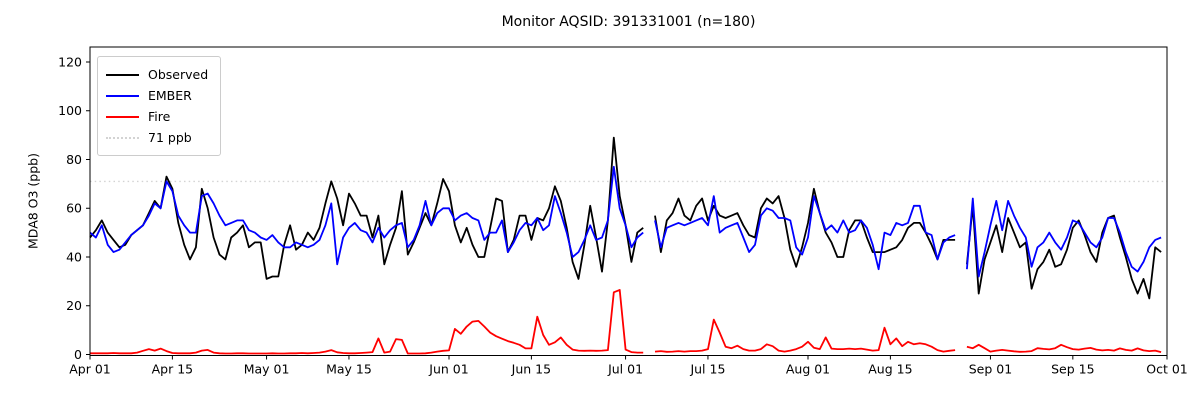  What do you see at coordinates (1167, 369) in the screenshot?
I see `x-tick-label: Oct 01` at bounding box center [1167, 369].